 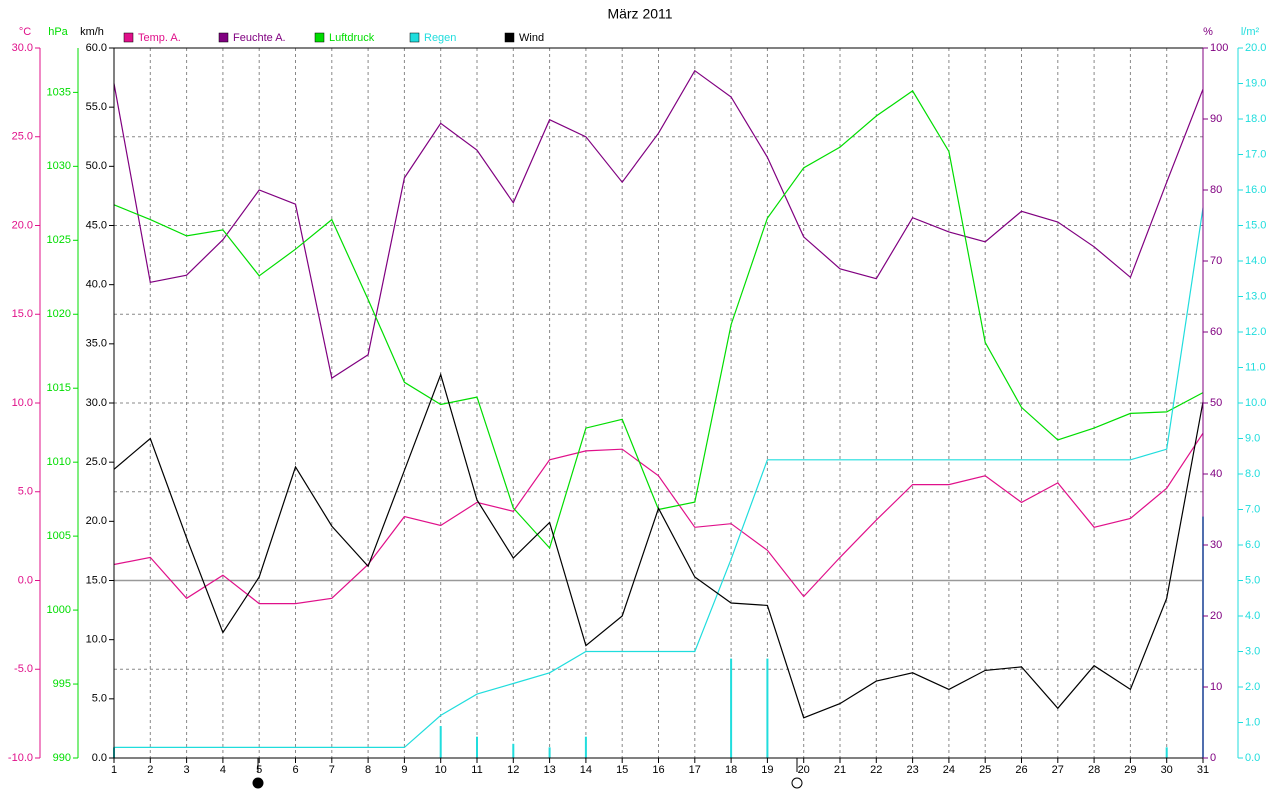 What do you see at coordinates (20, 758) in the screenshot?
I see `y-tick-label: -10.0` at bounding box center [20, 758].